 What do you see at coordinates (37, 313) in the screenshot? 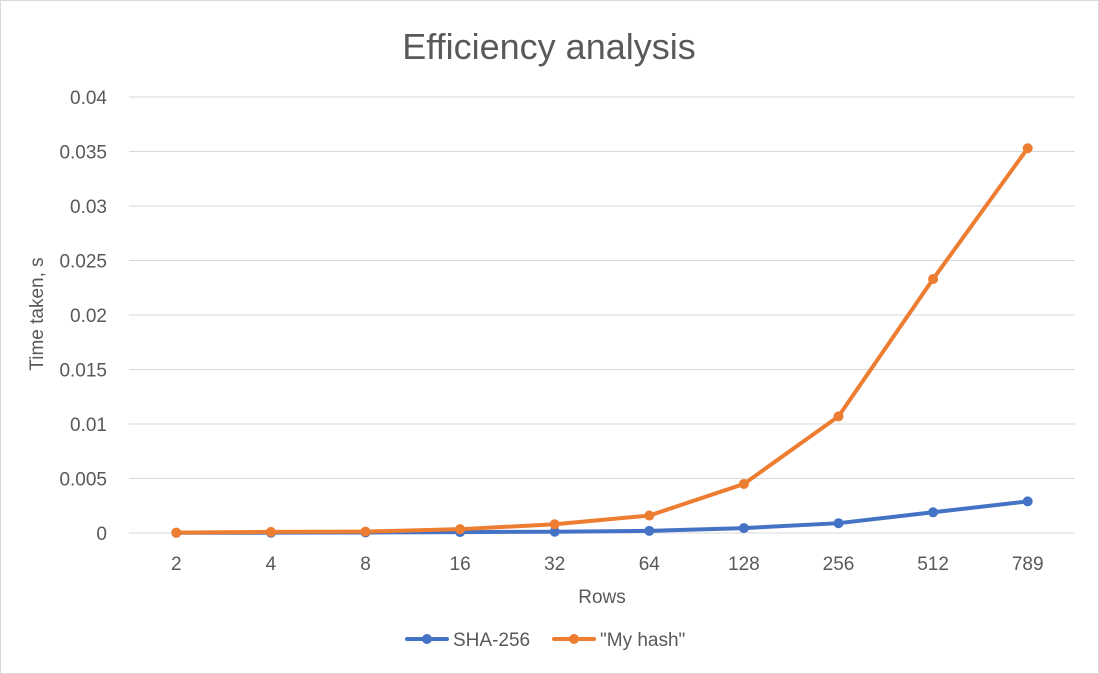
I see `y-axis-label: Time taken, s` at bounding box center [37, 313].